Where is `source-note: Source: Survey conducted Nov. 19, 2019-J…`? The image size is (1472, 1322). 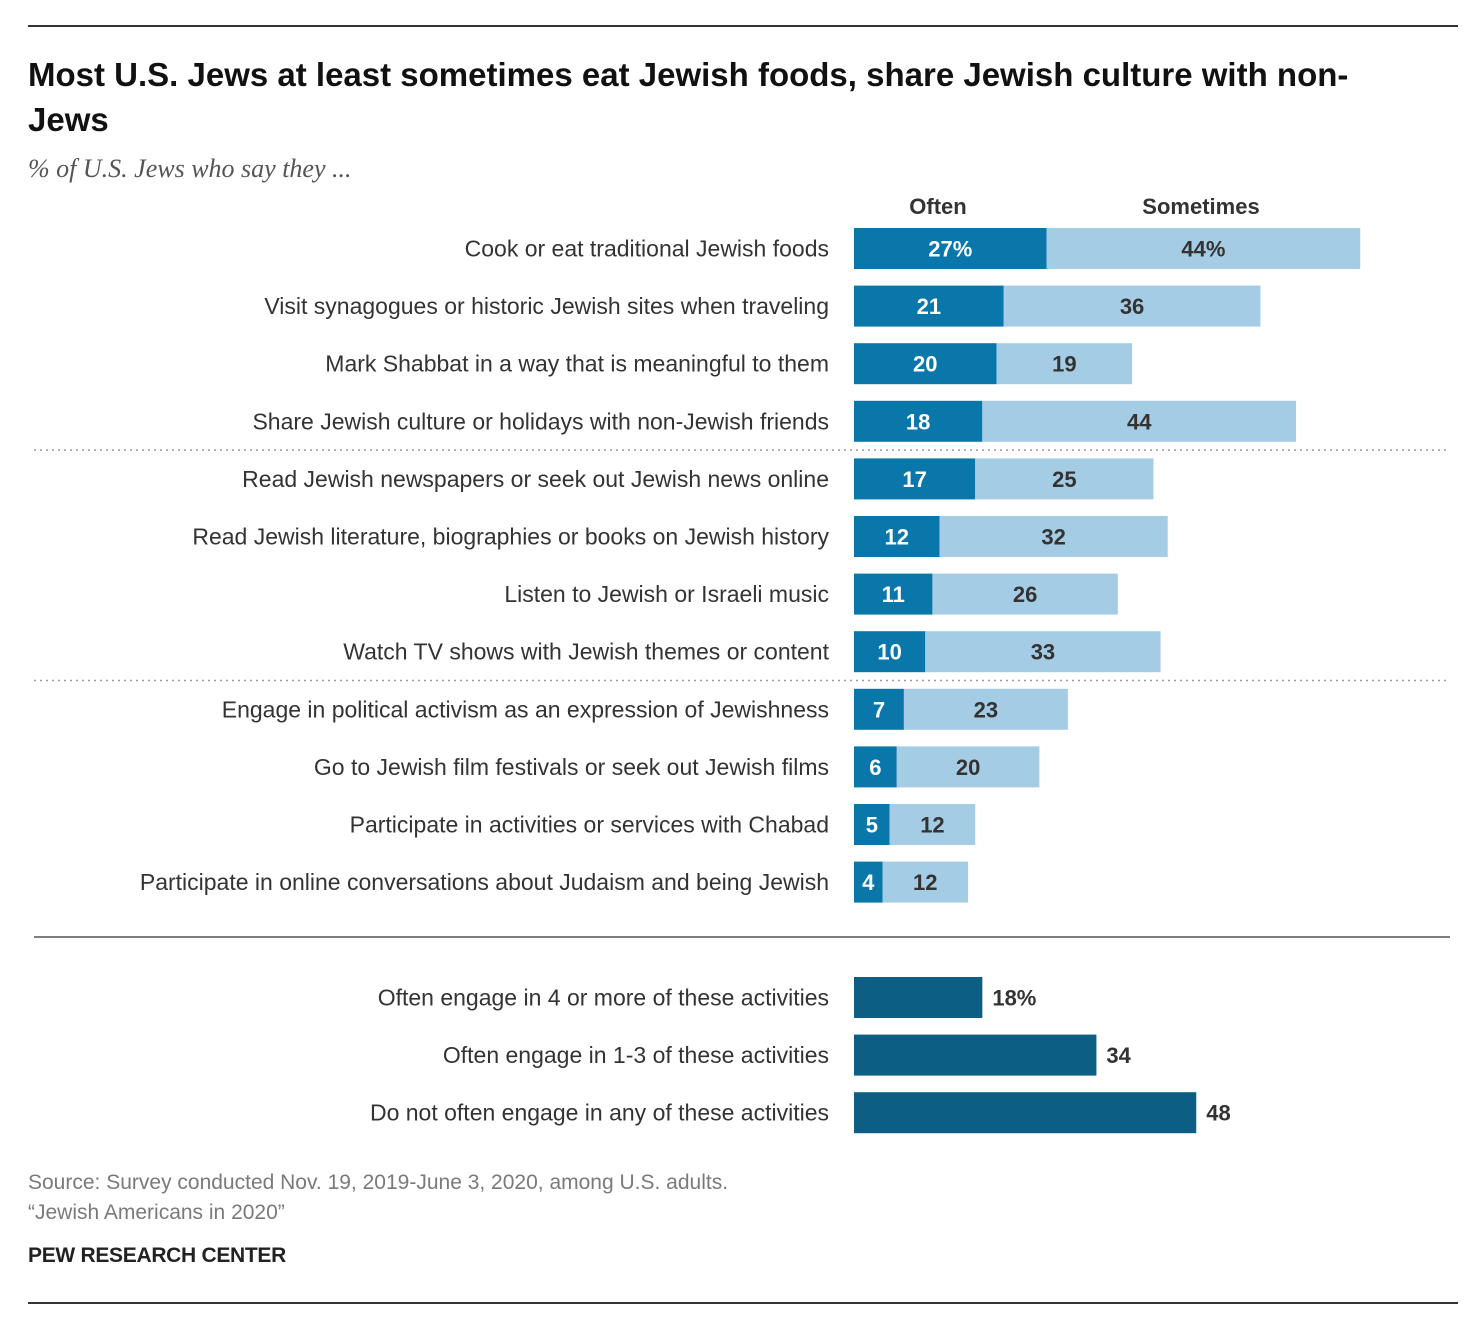
source-note: Source: Survey conducted Nov. 19, 2019-J… is located at coordinates (378, 1198).